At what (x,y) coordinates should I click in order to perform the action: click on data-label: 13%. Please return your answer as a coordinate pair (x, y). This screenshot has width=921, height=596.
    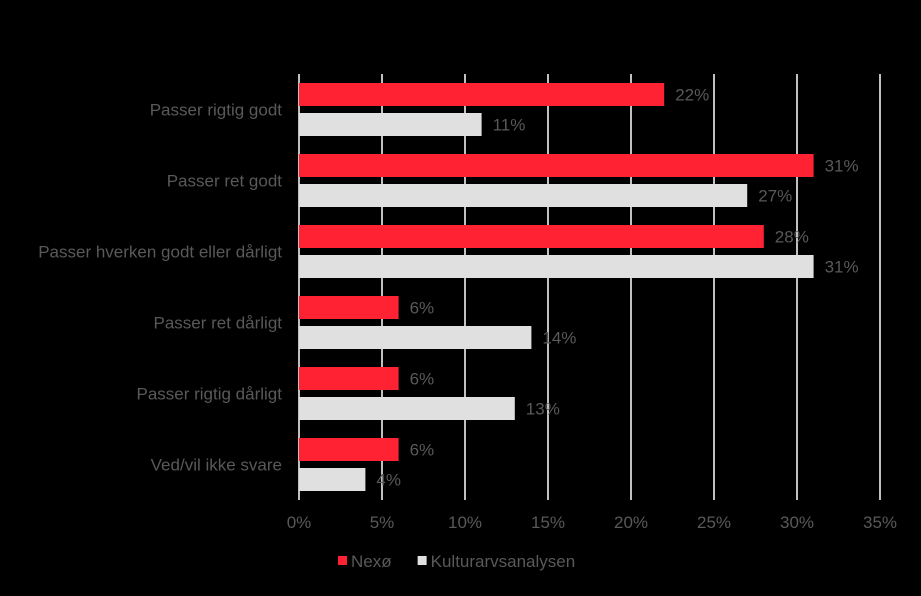
    Looking at the image, I should click on (543, 409).